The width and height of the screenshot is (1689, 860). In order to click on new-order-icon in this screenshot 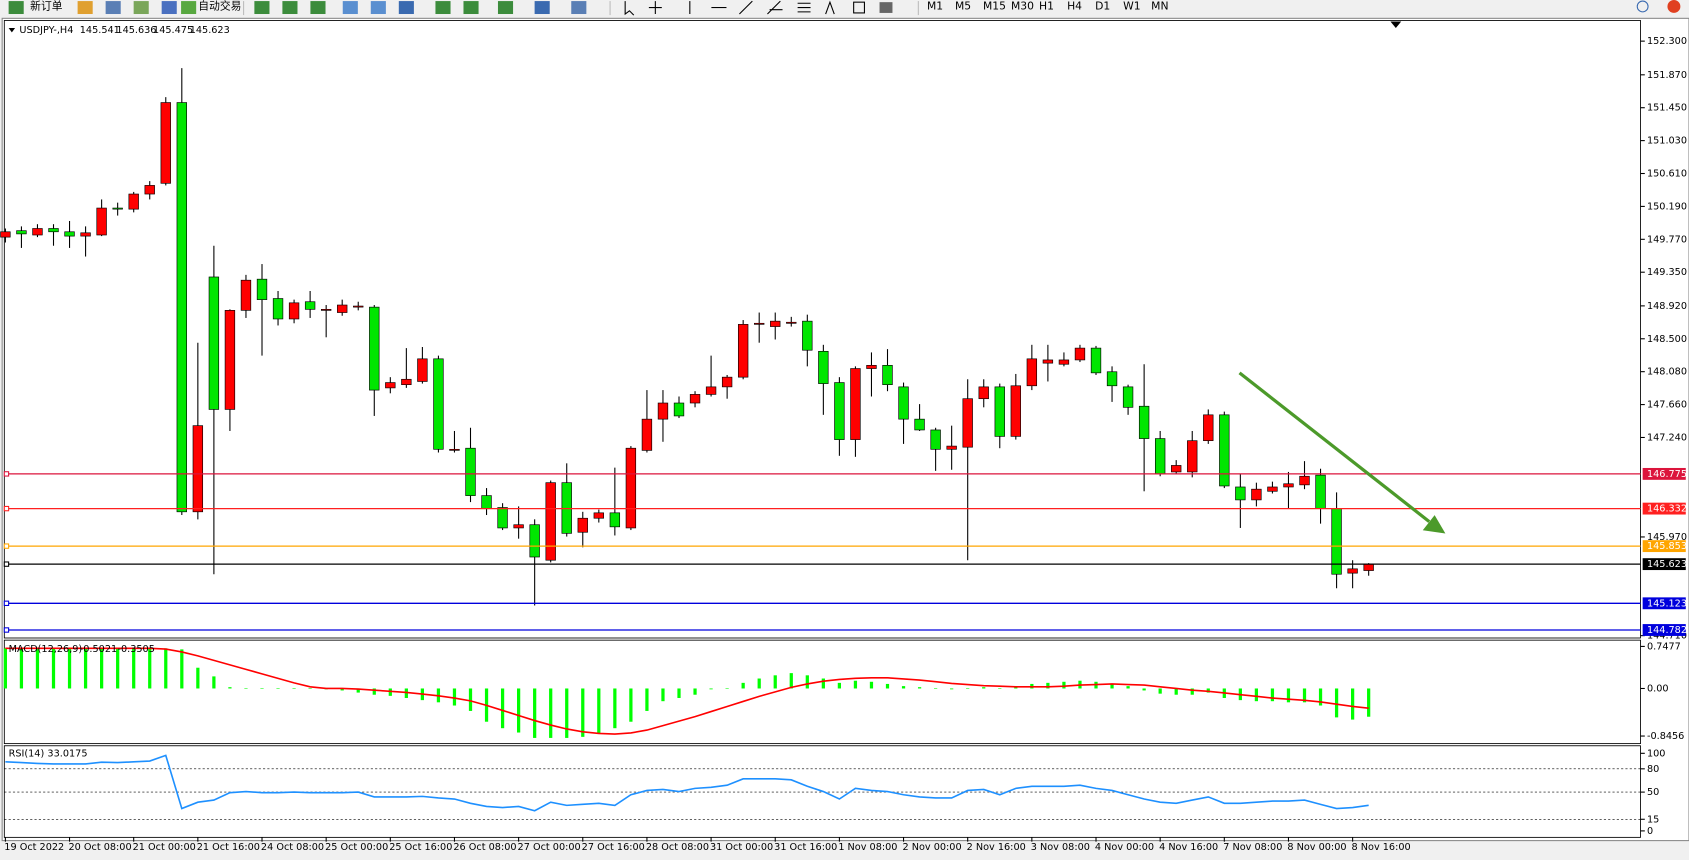, I will do `click(16, 8)`.